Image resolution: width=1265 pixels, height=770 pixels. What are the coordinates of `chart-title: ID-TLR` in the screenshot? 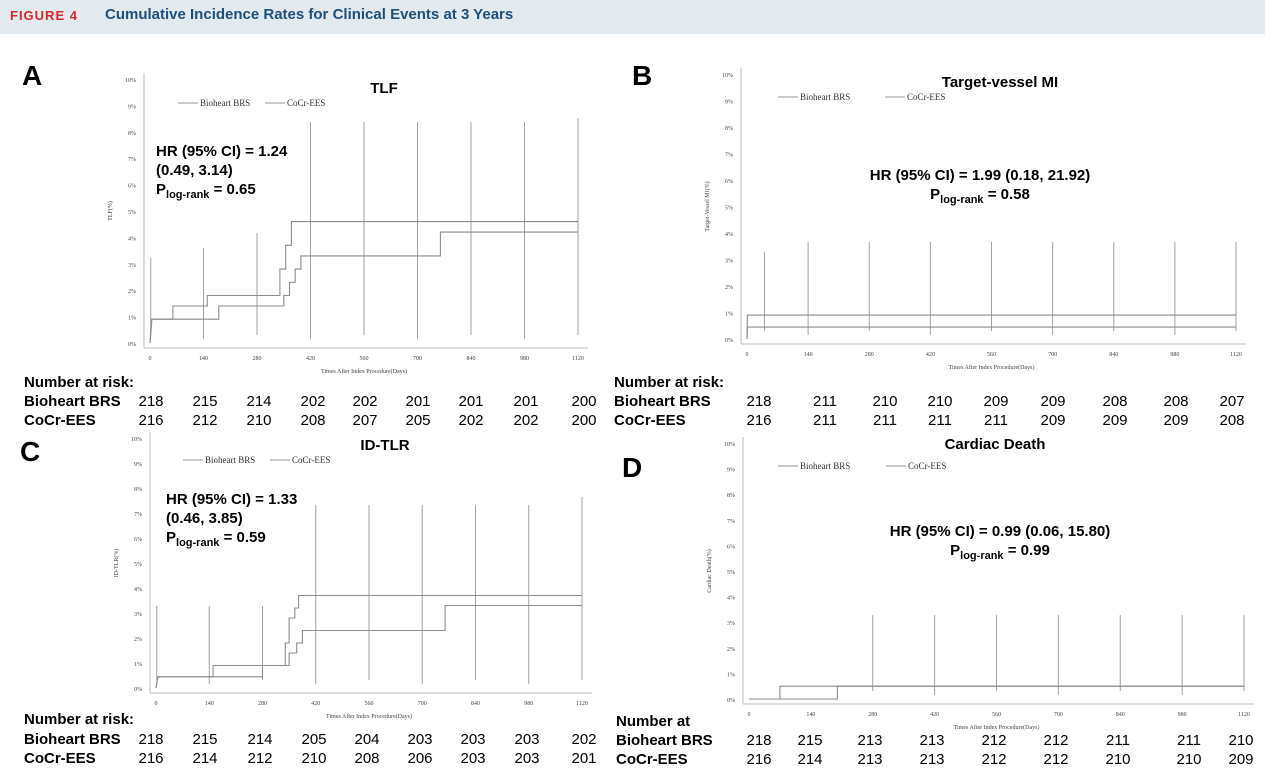 It's located at (384, 445).